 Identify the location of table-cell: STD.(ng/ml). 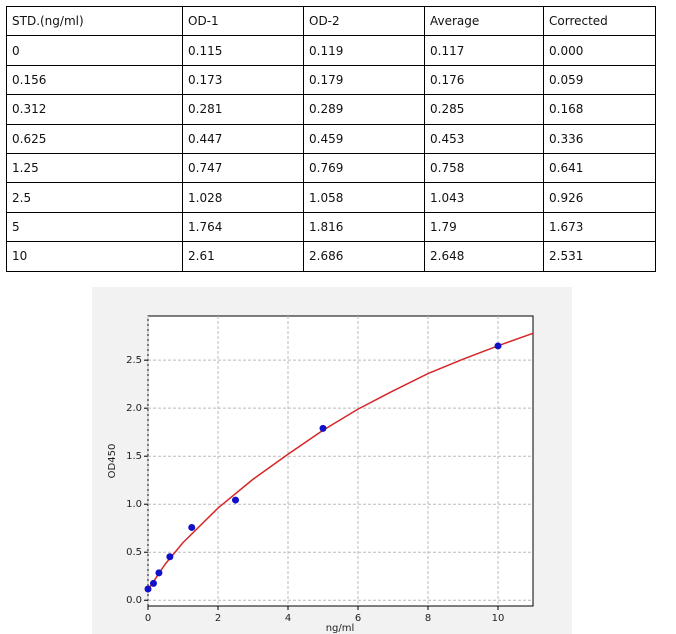
(94, 21).